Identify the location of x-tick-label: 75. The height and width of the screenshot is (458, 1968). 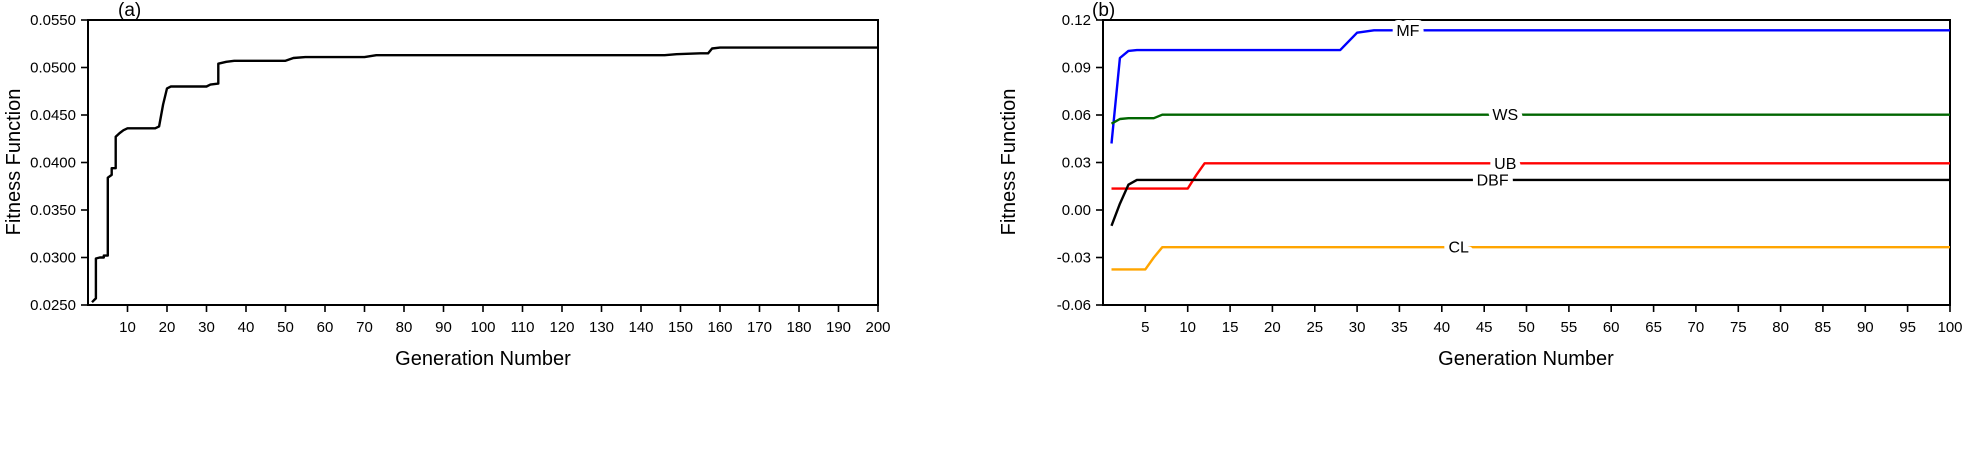
(1738, 327).